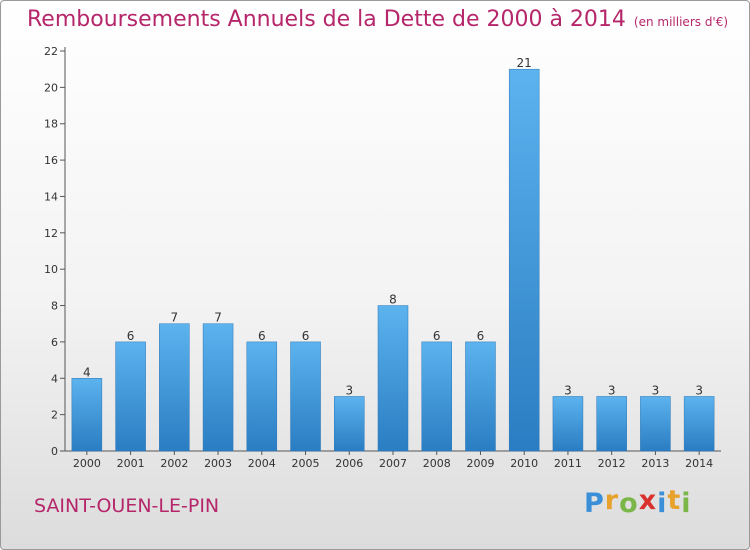 The width and height of the screenshot is (750, 550). What do you see at coordinates (612, 500) in the screenshot?
I see `logo-letter: r` at bounding box center [612, 500].